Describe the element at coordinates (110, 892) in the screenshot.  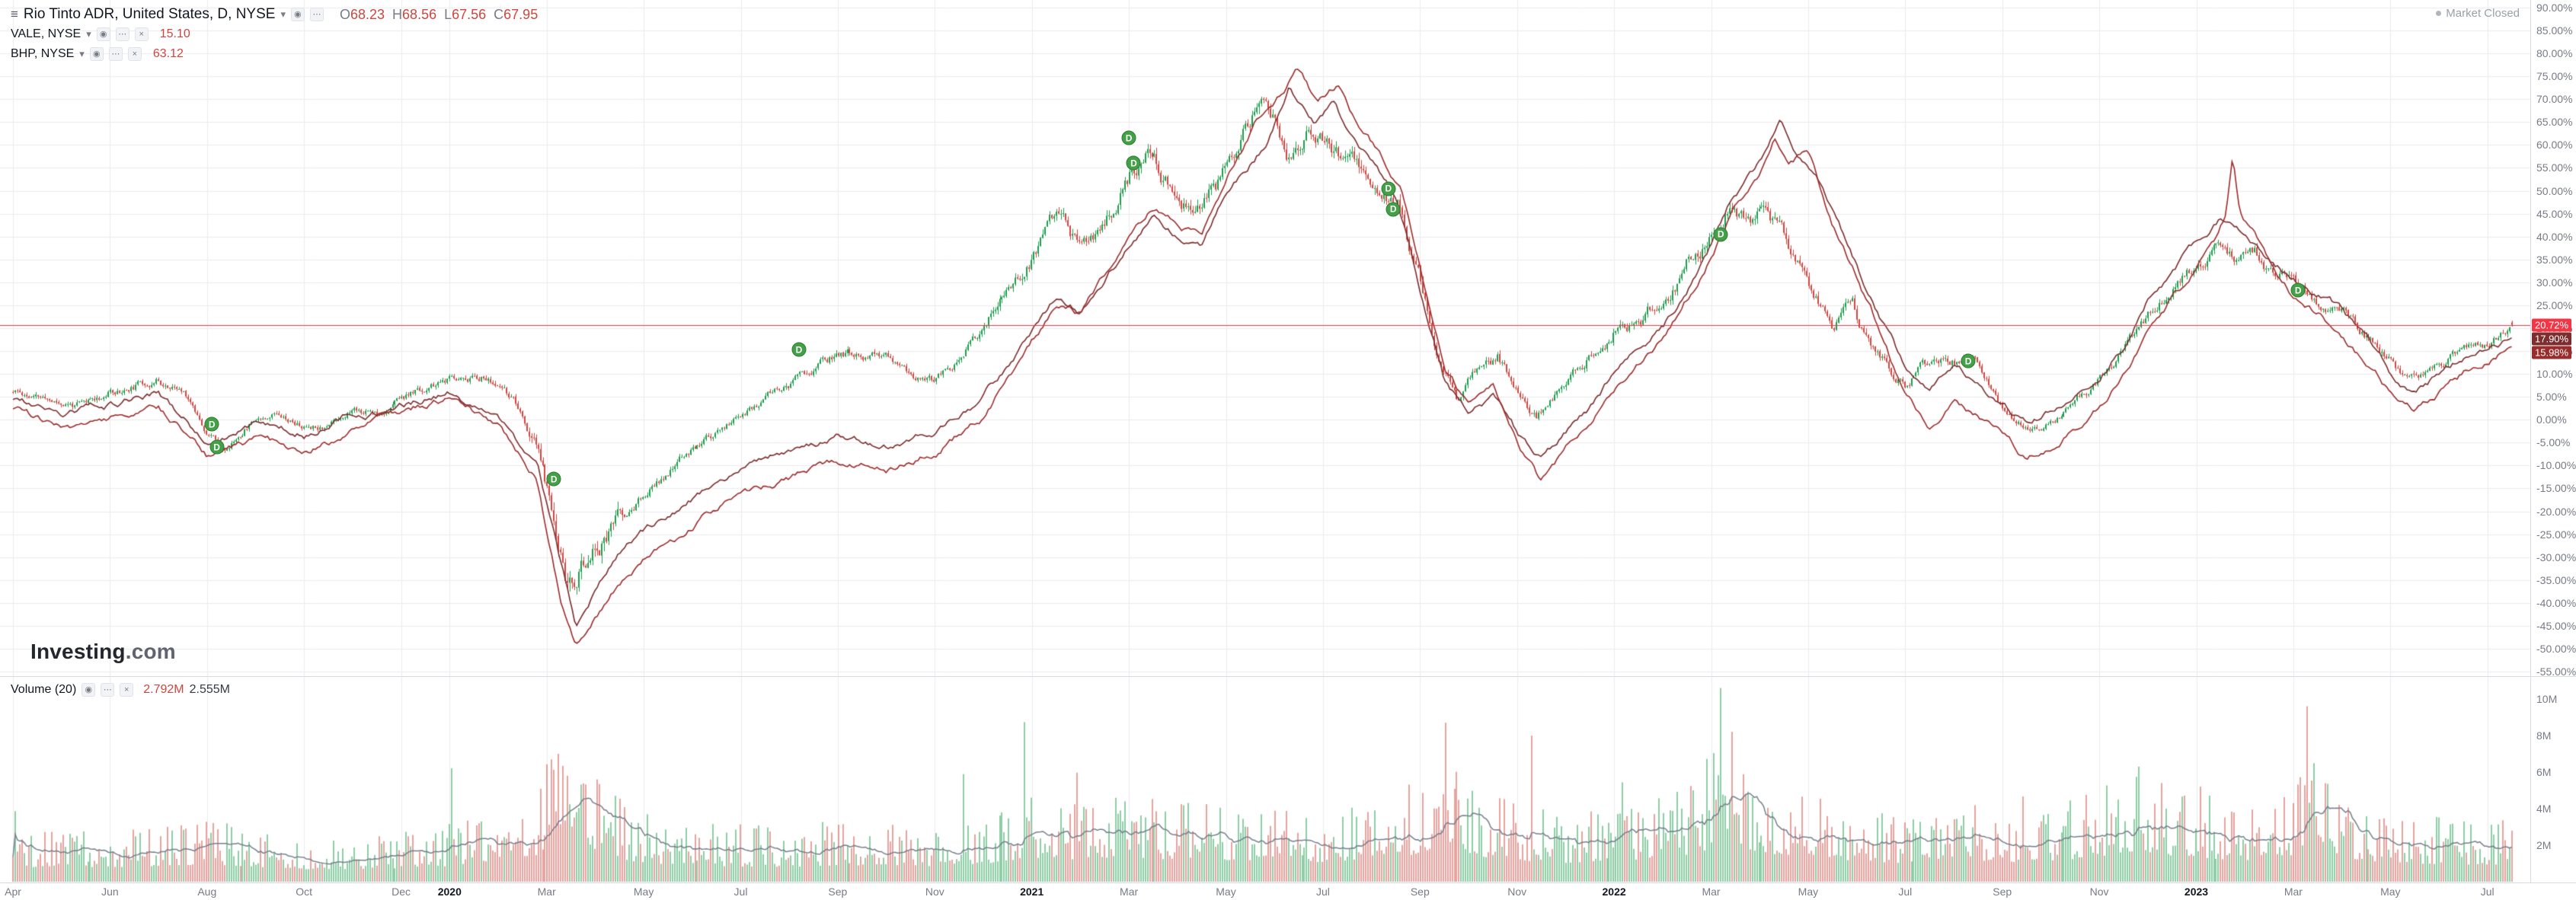
I see `time-axis-label: Jun` at that location.